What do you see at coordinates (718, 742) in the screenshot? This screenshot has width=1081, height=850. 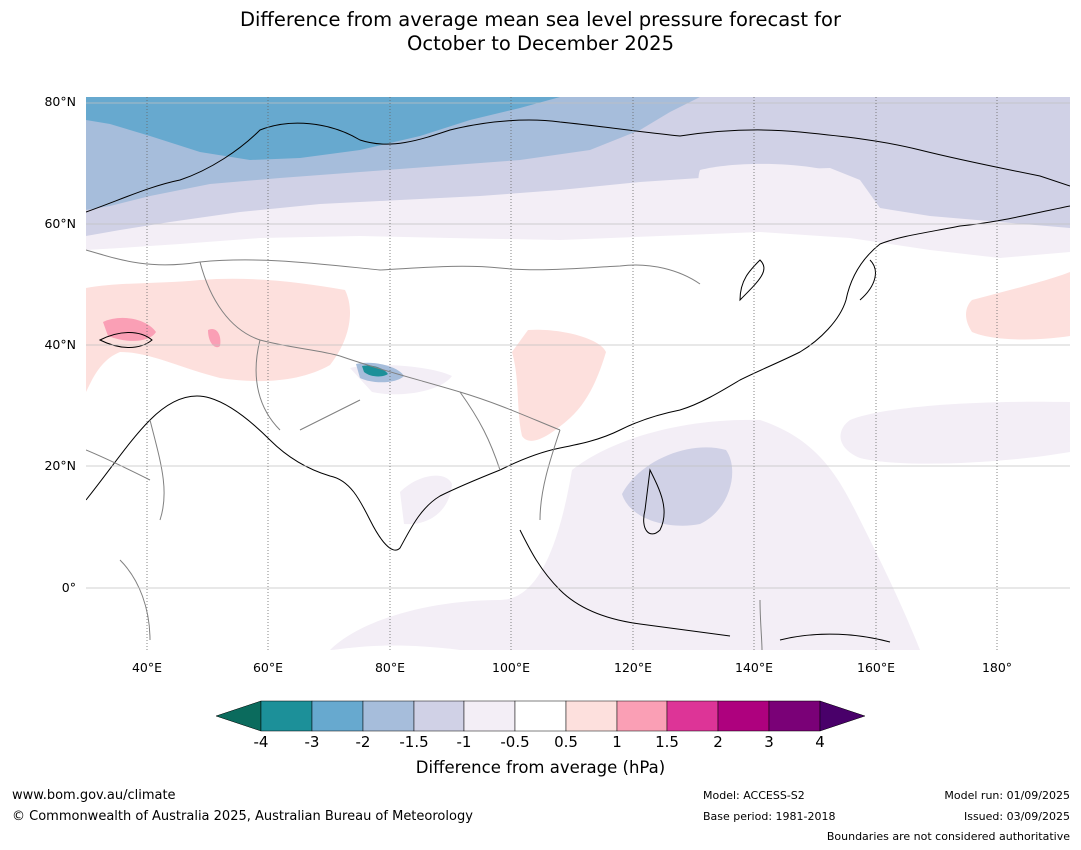 I see `colorbar-tick-10: 2` at bounding box center [718, 742].